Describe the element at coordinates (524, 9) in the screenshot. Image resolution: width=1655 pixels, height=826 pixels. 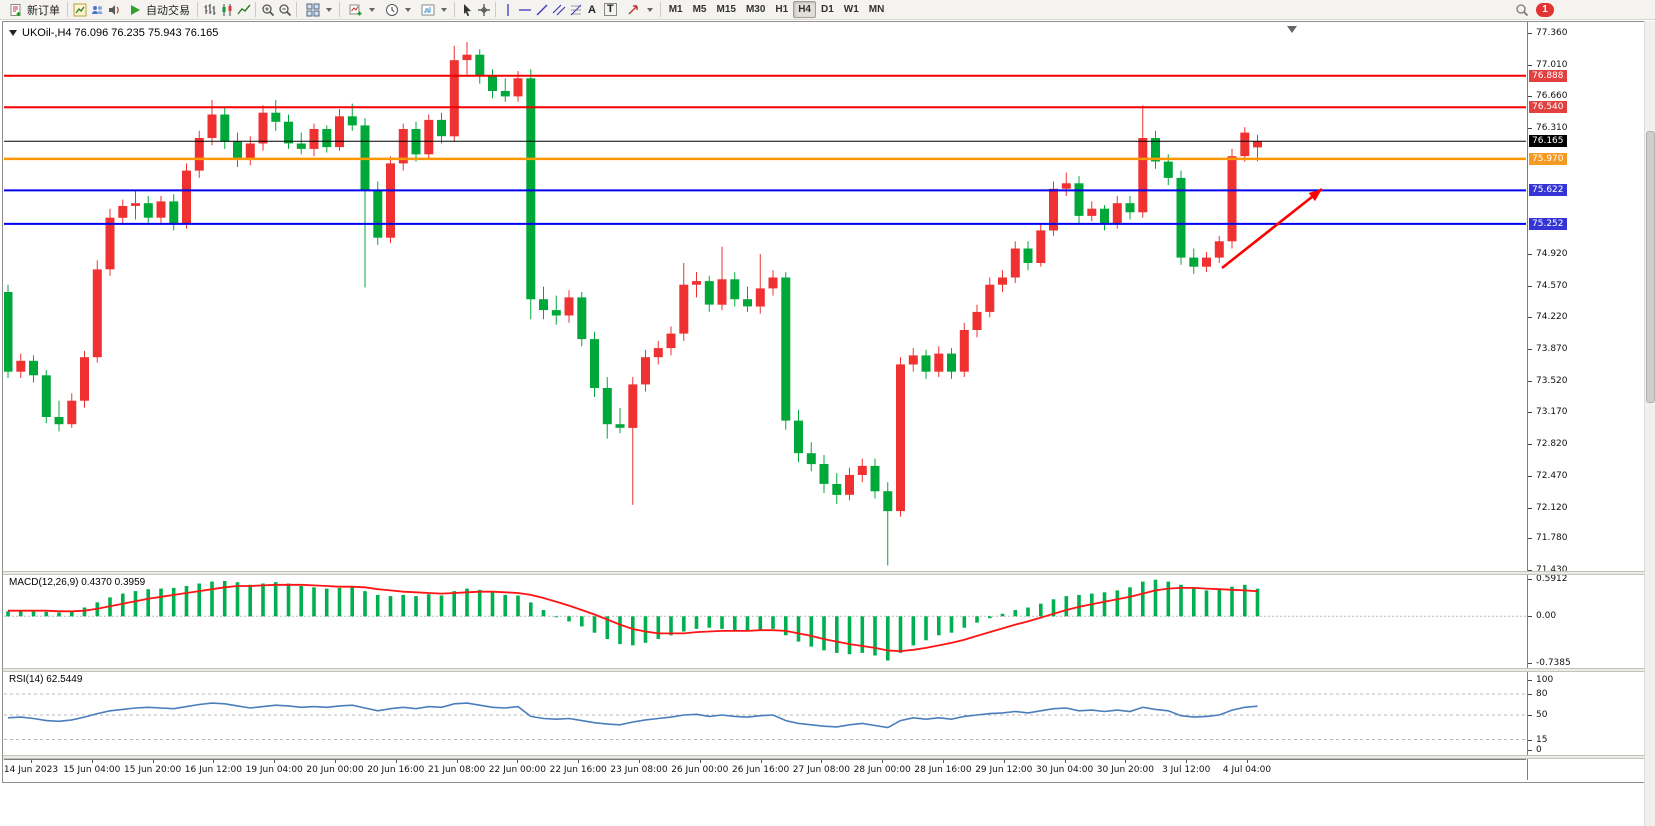
I see `horizontal-line-icon` at that location.